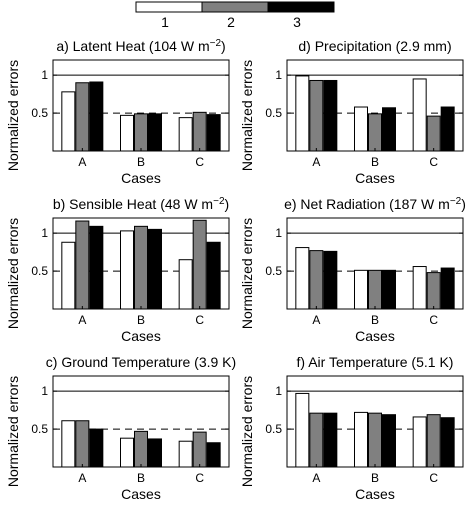  I want to click on panel-title: d) Precipitation (2.9 mm), so click(374, 46).